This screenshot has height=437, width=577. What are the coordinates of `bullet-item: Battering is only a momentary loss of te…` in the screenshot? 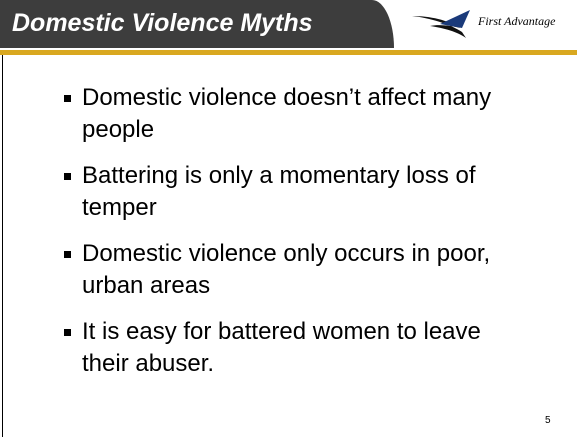 It's located at (297, 192).